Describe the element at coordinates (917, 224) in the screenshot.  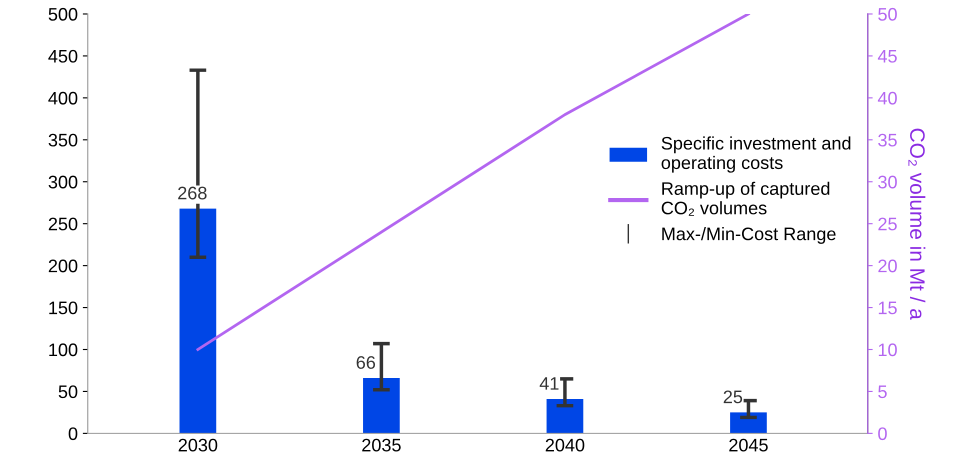
I see `y2-axis-title: CO₂ volume in Mt / a` at that location.